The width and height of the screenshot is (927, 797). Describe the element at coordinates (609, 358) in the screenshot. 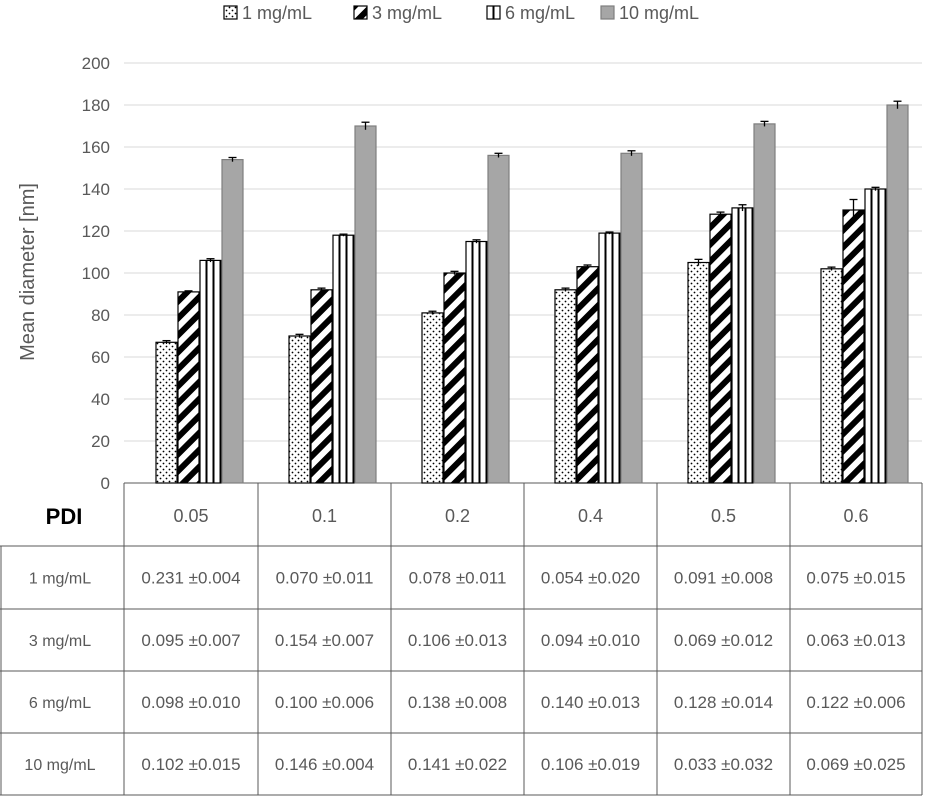

I see `bar-6-mg-ml-0.4` at that location.